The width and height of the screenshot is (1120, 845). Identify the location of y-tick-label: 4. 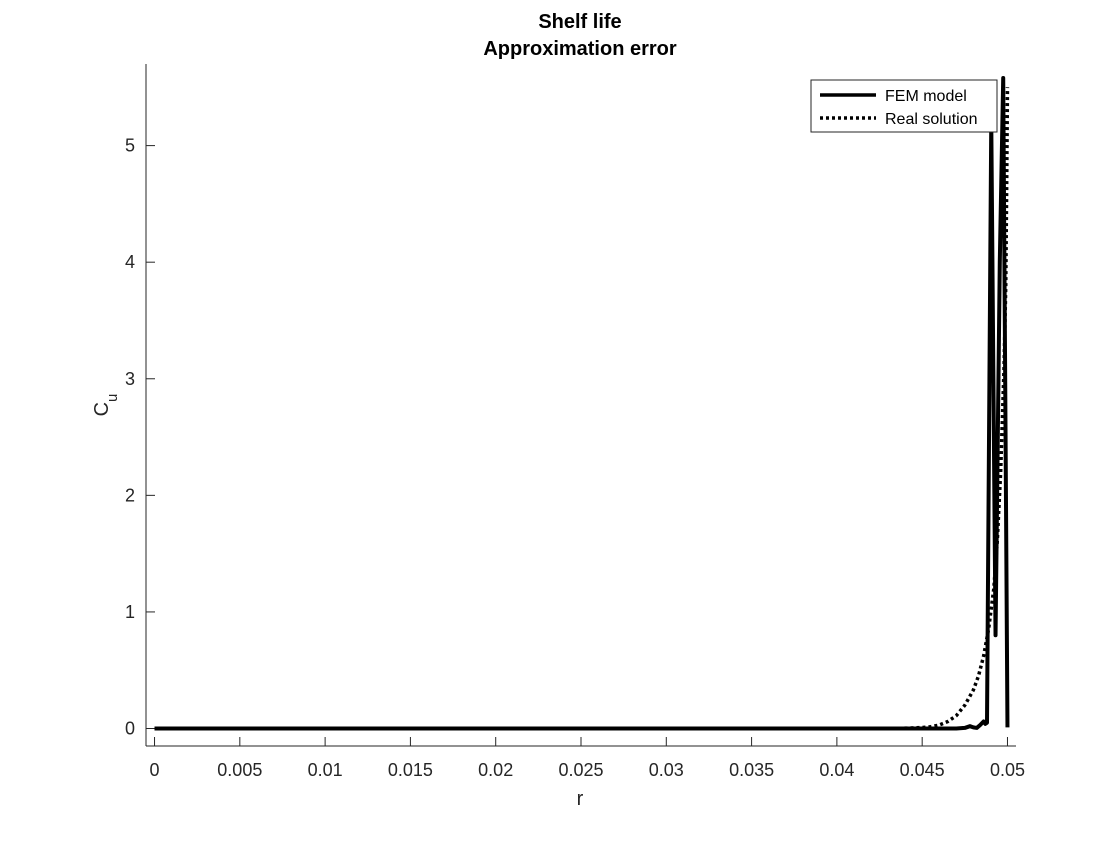
(130, 262).